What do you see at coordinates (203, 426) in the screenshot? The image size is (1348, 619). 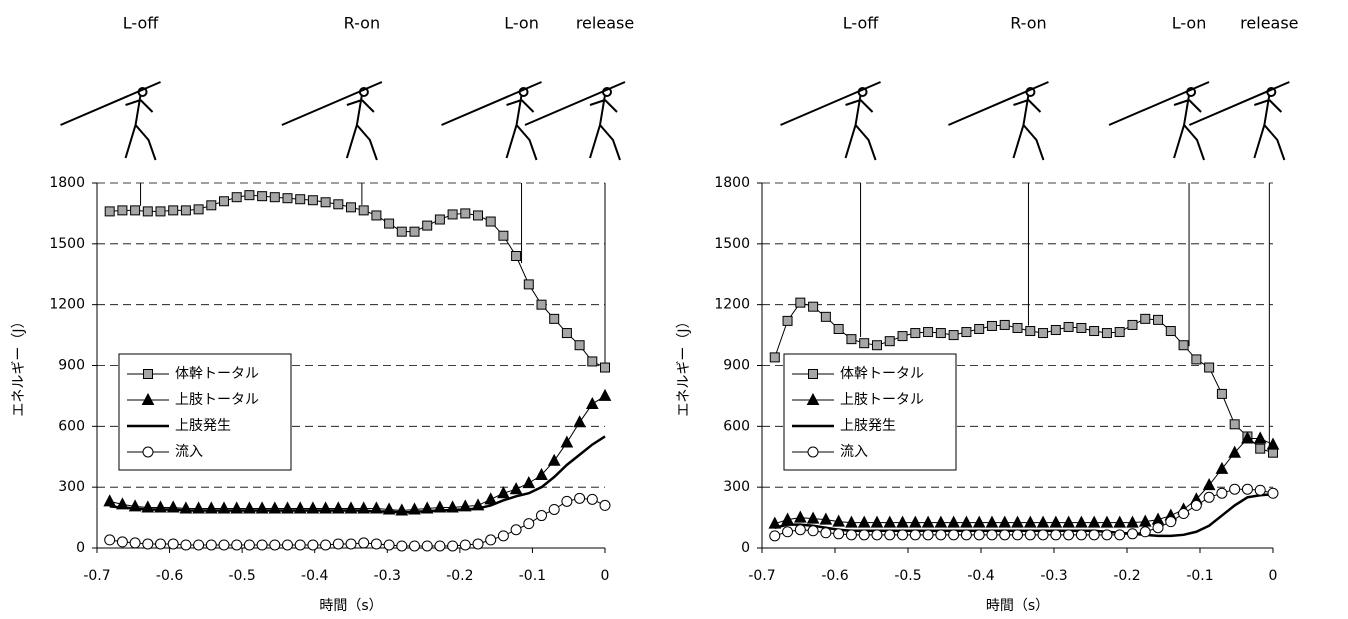 I see `legend-label: 上肢発生` at bounding box center [203, 426].